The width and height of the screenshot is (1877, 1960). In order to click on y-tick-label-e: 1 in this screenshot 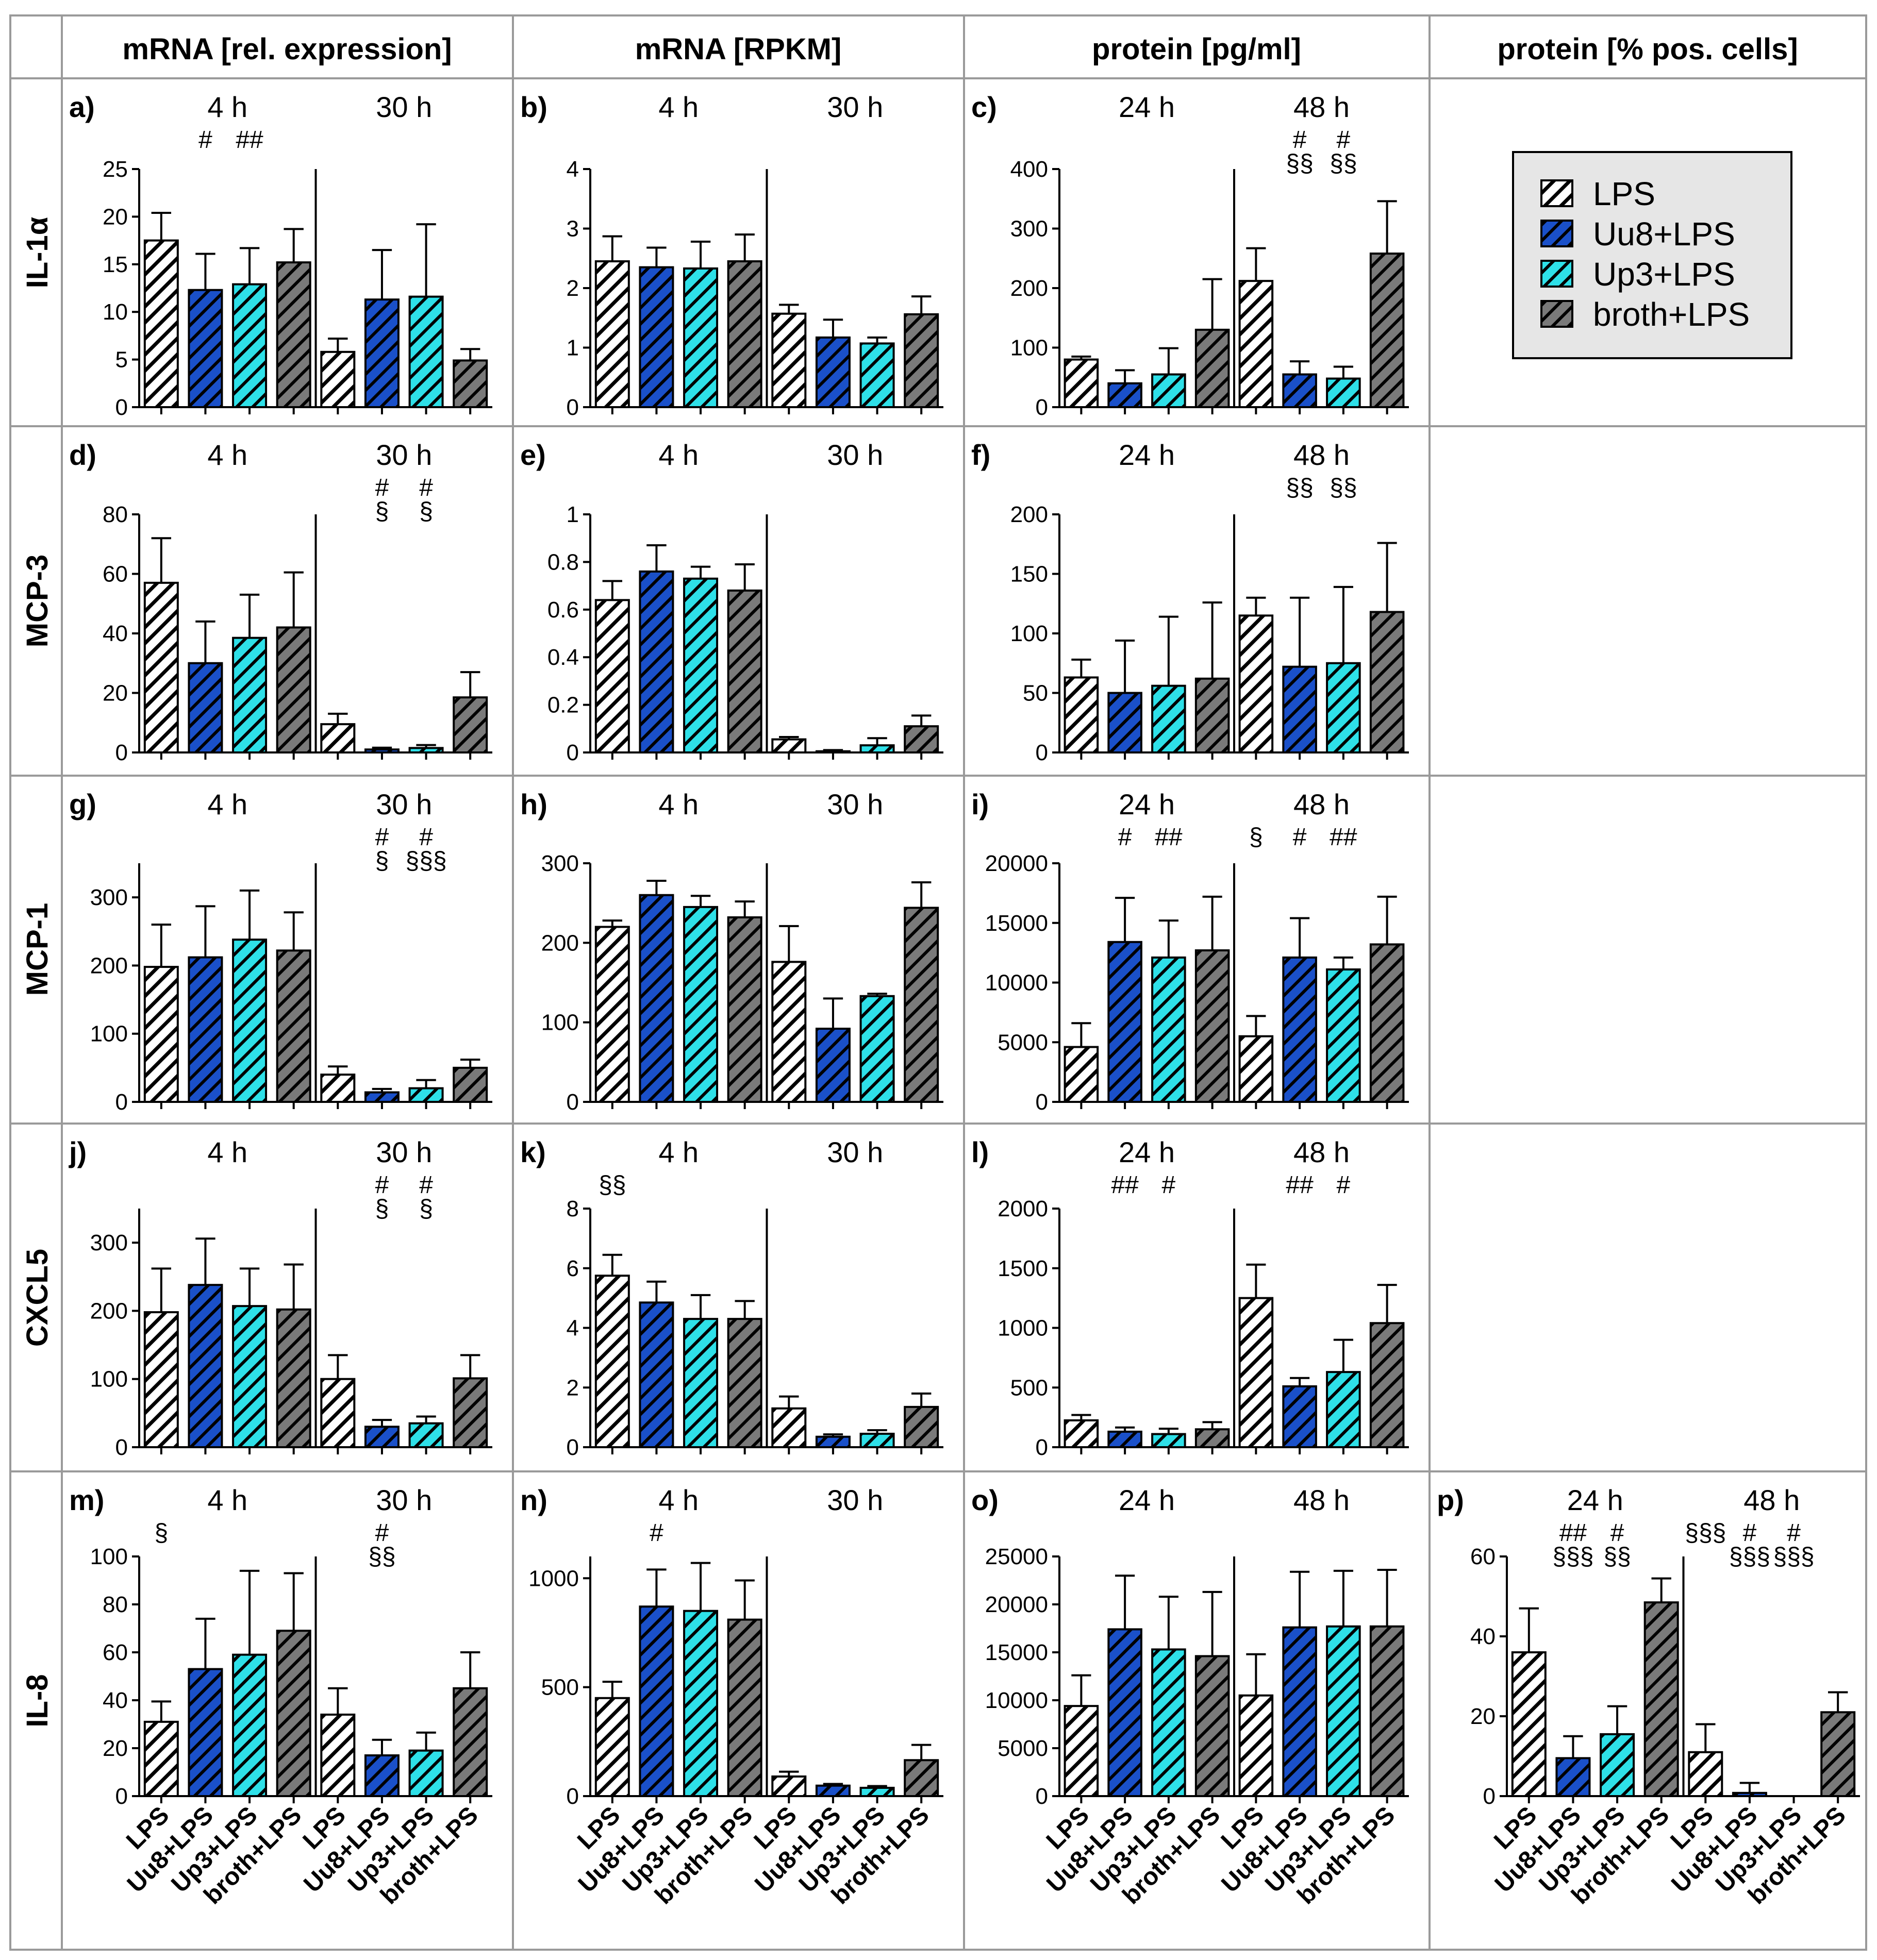, I will do `click(573, 514)`.